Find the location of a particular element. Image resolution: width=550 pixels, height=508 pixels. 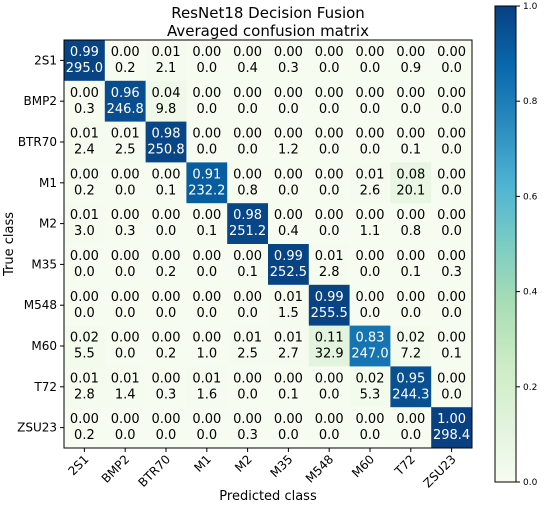

cell-count-8-9: 0.0 is located at coordinates (451, 394).